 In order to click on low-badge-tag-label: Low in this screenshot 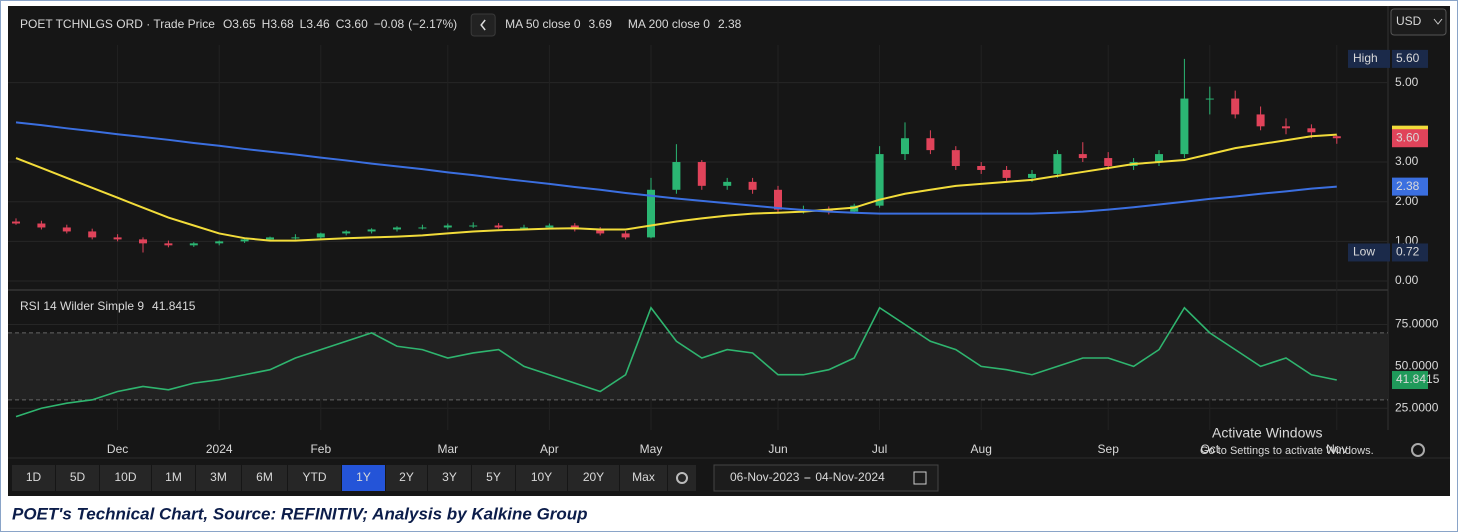, I will do `click(1364, 252)`.